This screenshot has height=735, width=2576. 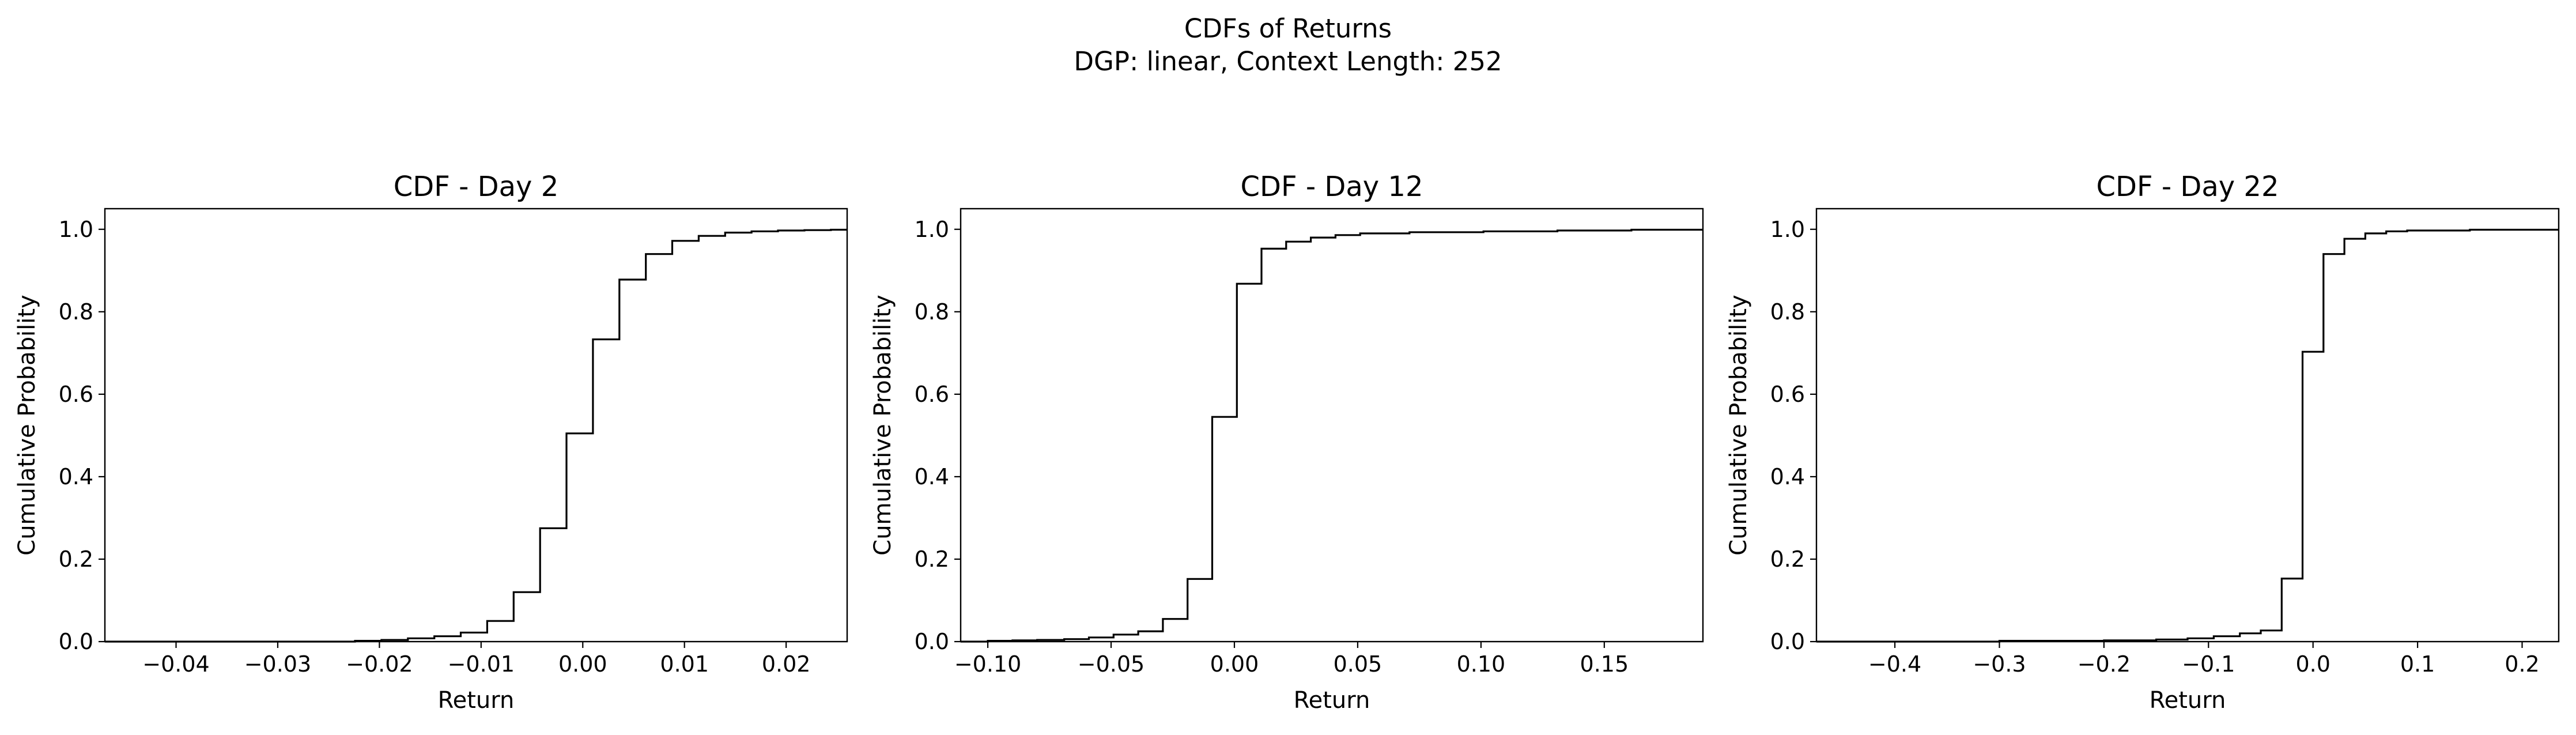 What do you see at coordinates (1999, 664) in the screenshot?
I see `x-tick-label: −0.3` at bounding box center [1999, 664].